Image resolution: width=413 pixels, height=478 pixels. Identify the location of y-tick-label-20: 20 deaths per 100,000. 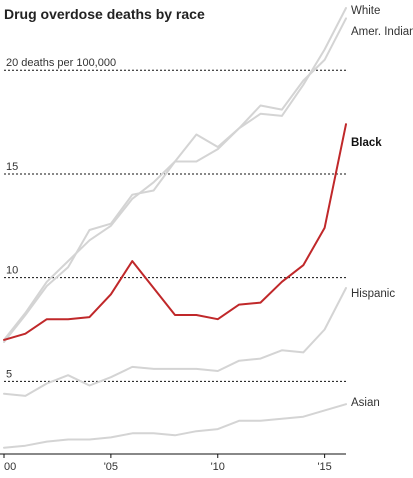
(61, 63).